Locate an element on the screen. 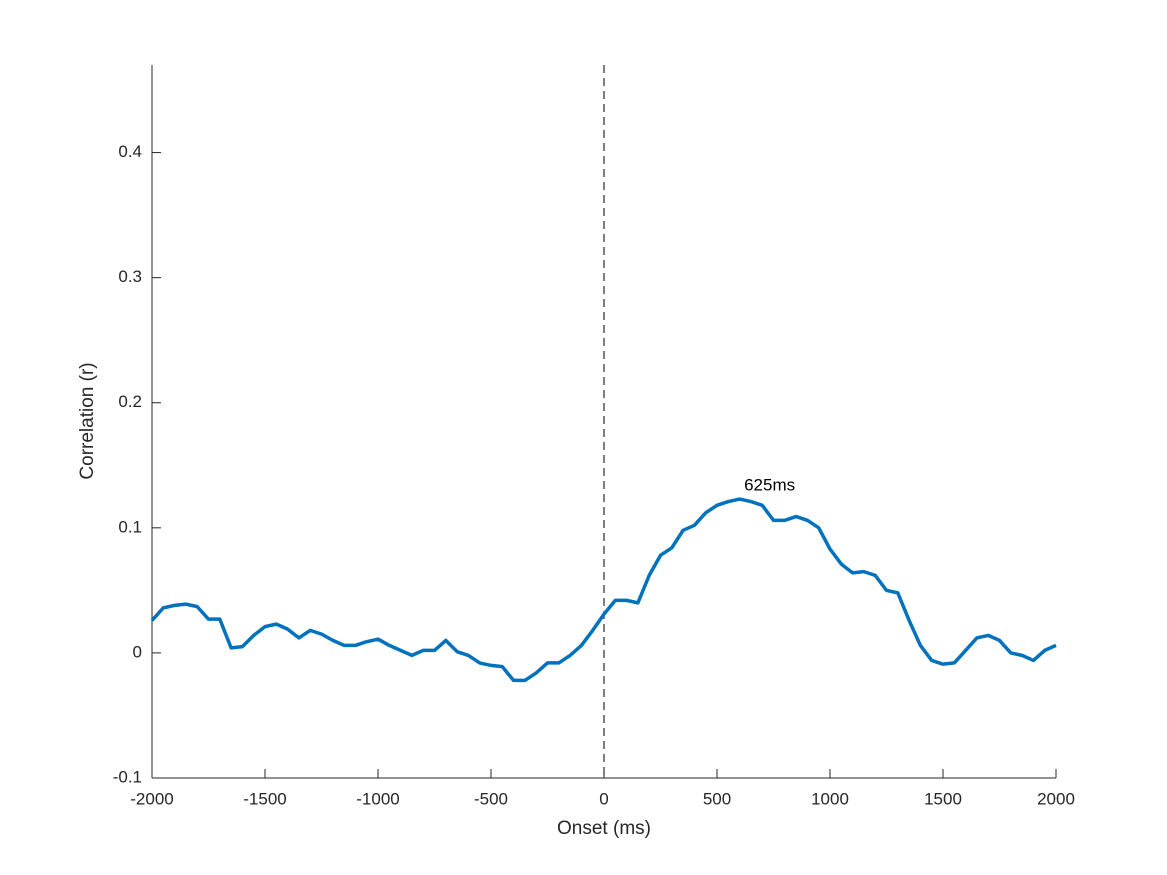 The height and width of the screenshot is (875, 1167). x-tick-label: -1000 is located at coordinates (377, 798).